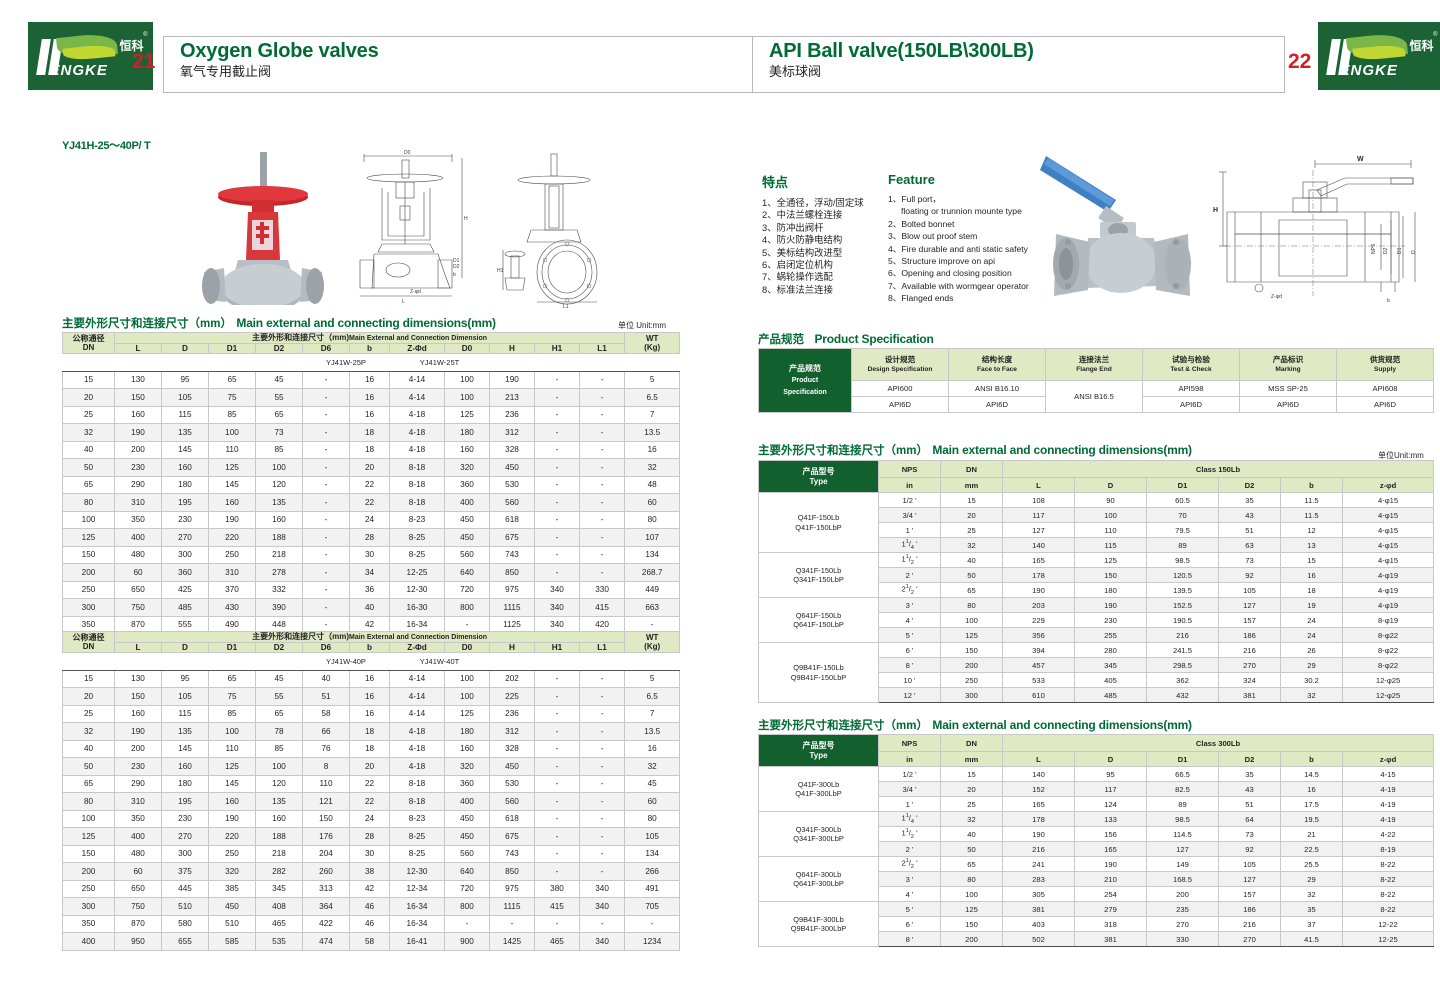  I want to click on col-d6: D6, so click(326, 348).